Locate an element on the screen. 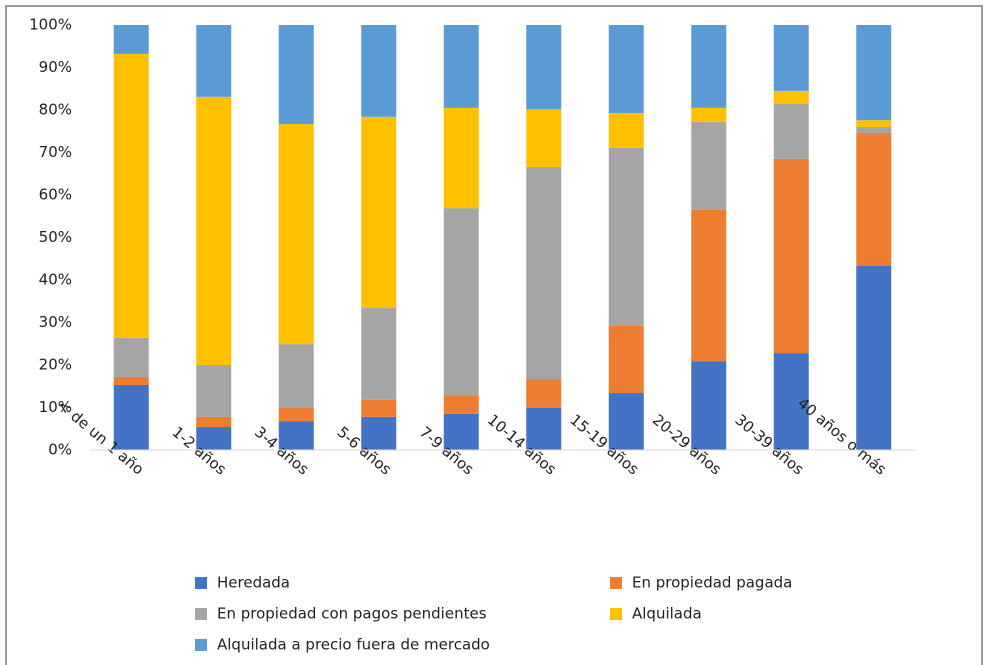 The image size is (988, 665). y-tick-label: 50% is located at coordinates (55, 237).